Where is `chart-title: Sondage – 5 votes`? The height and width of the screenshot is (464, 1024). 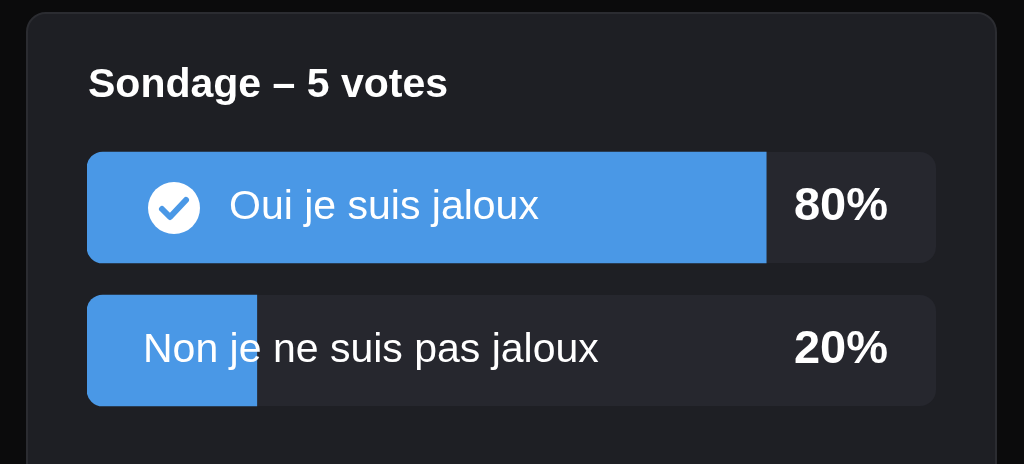
chart-title: Sondage – 5 votes is located at coordinates (268, 83).